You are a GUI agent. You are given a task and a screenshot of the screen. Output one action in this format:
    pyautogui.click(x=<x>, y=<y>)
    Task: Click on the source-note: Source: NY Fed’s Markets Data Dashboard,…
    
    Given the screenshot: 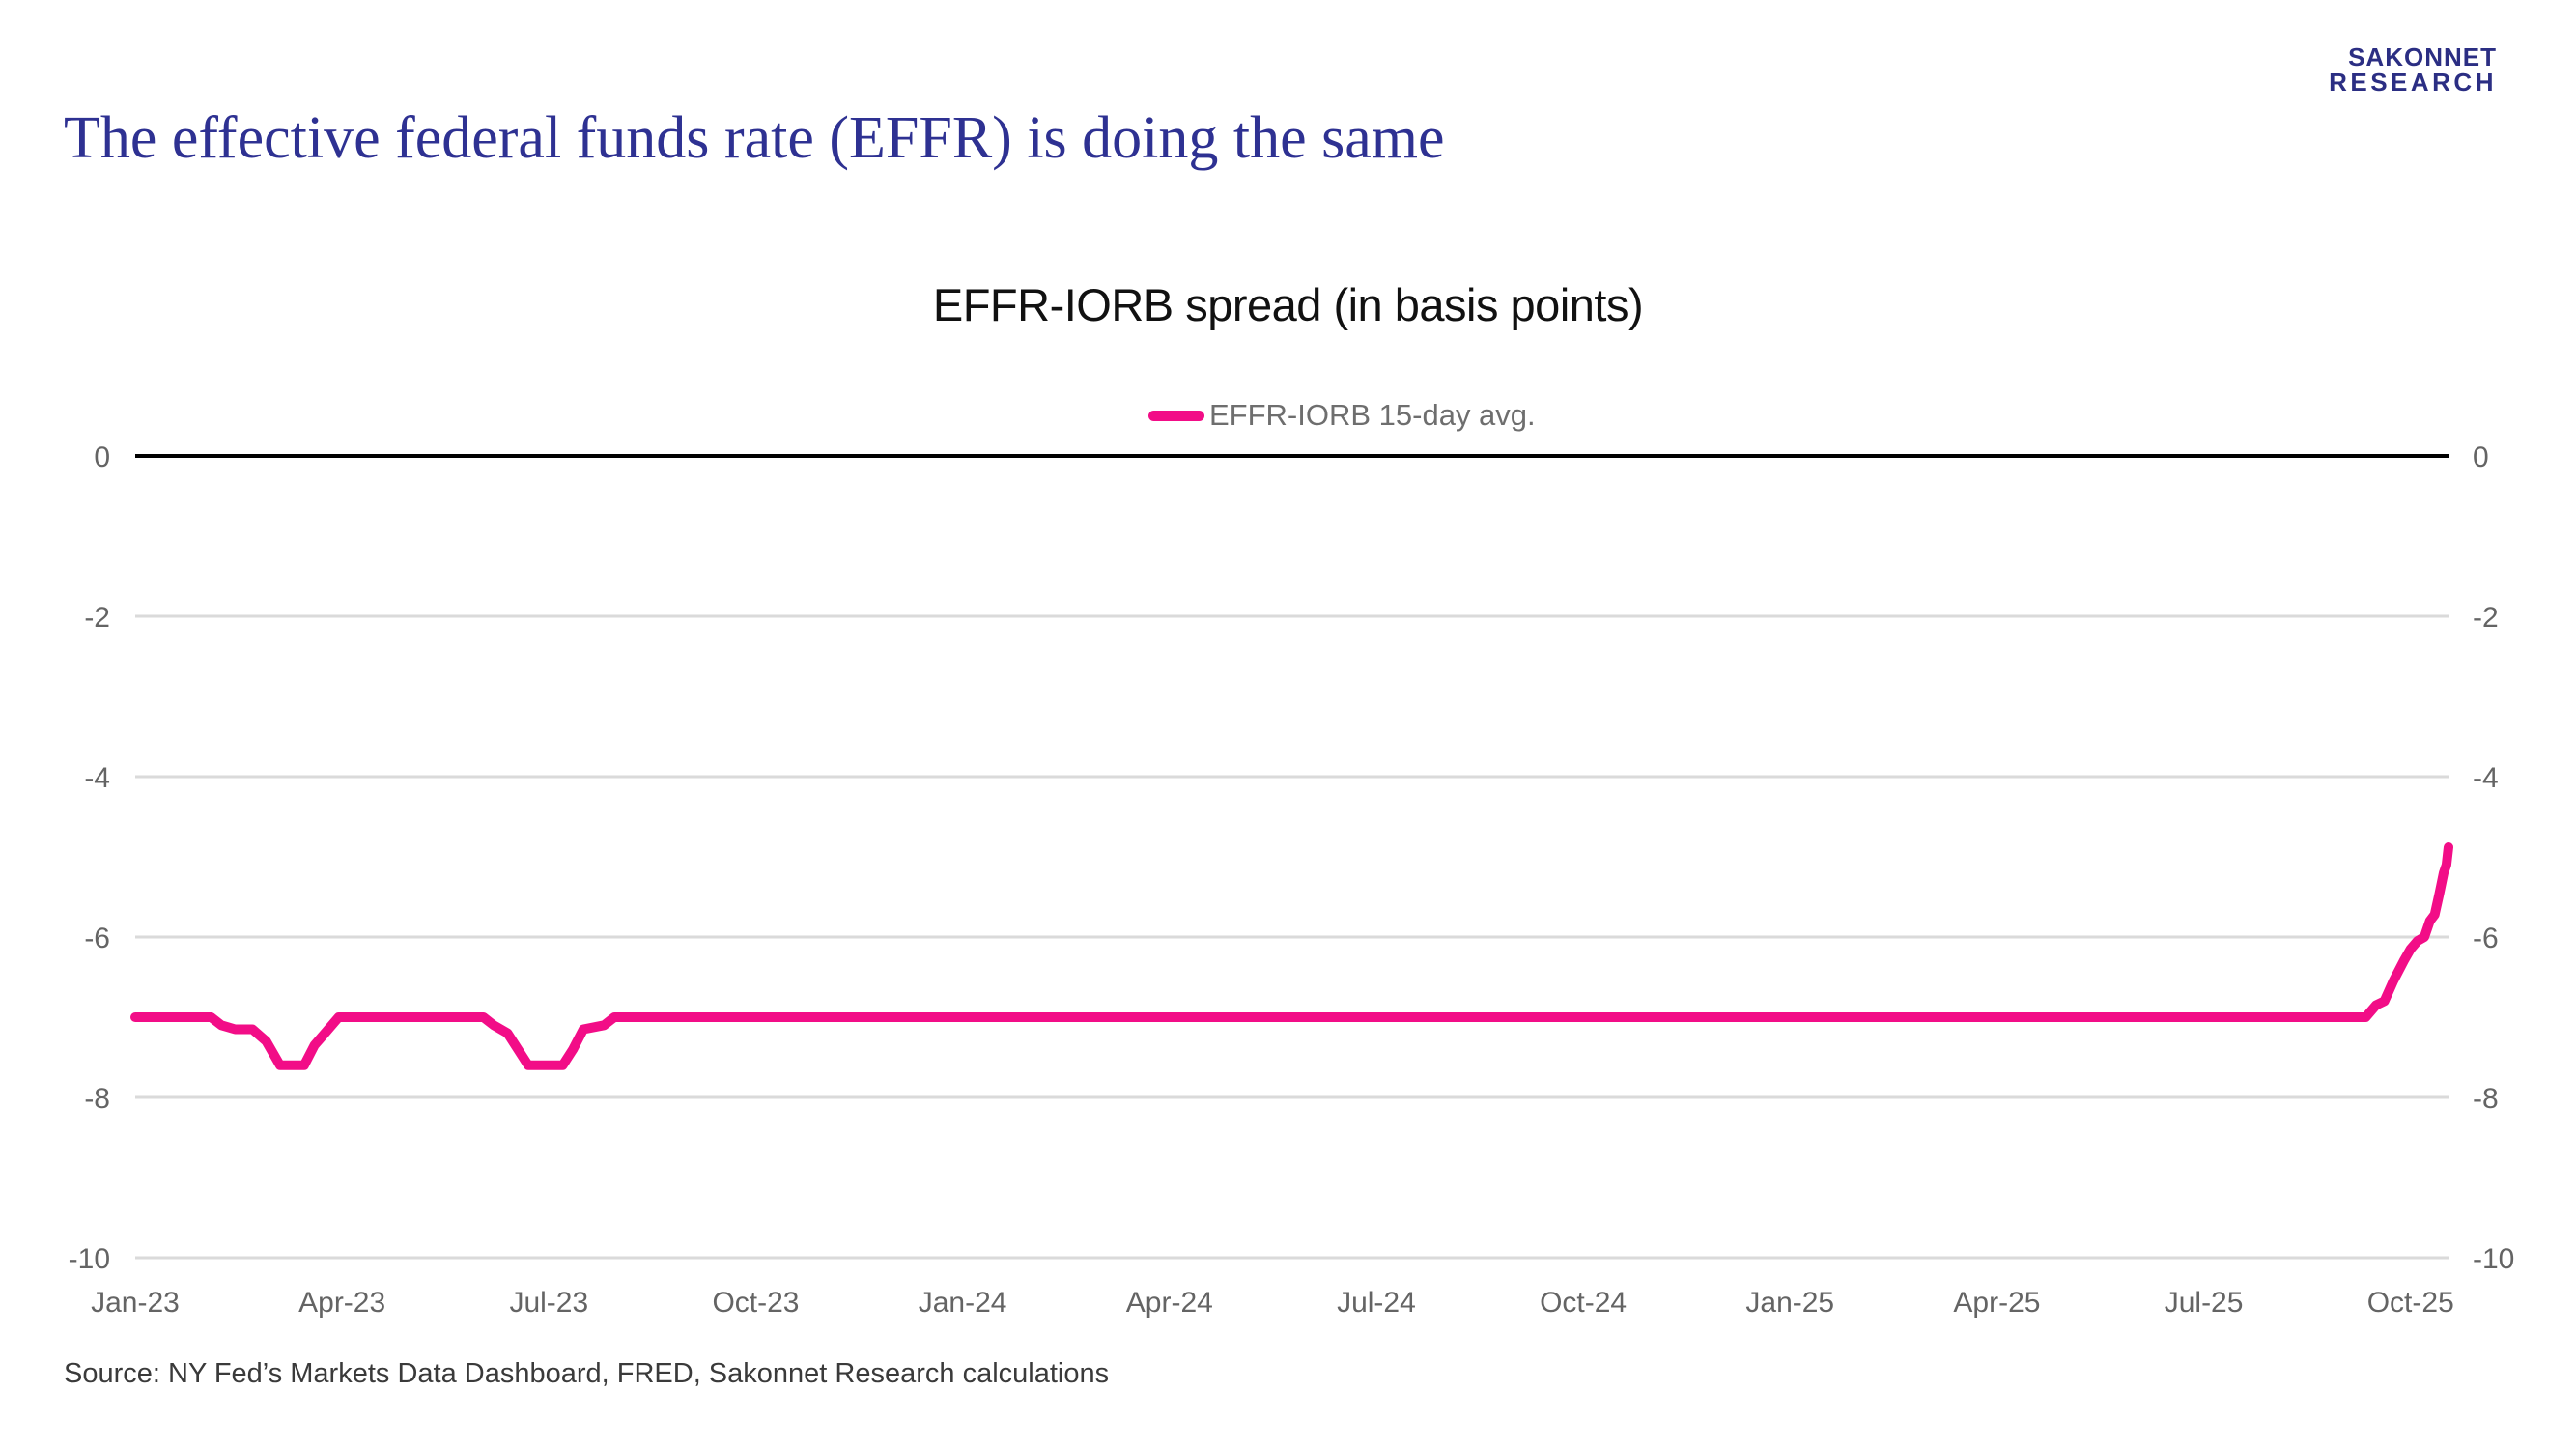 What is the action you would take?
    pyautogui.click(x=587, y=1373)
    